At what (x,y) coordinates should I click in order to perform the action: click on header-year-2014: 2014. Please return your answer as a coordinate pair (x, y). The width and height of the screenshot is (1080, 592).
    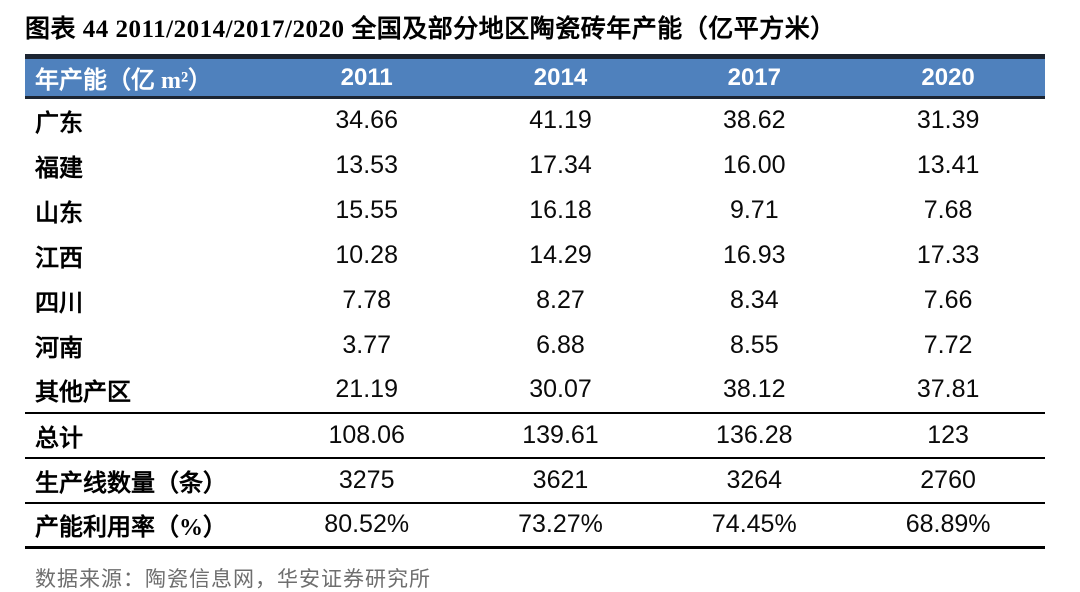
    Looking at the image, I should click on (560, 76).